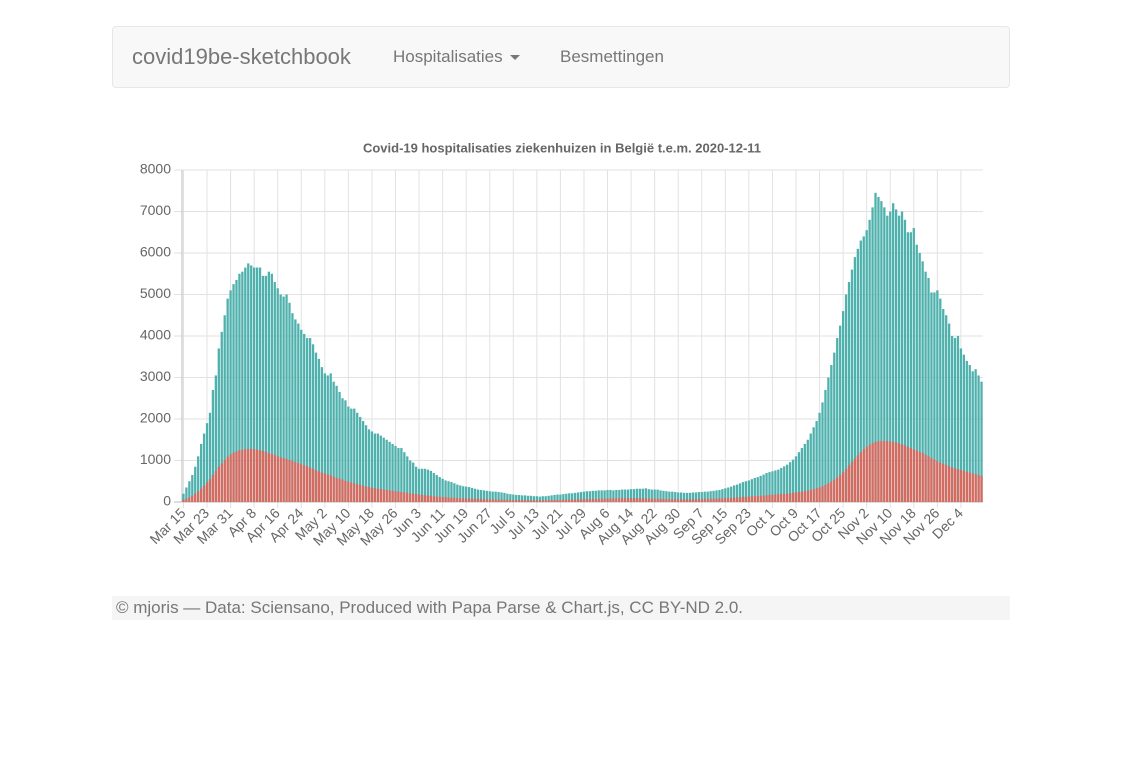 Image resolution: width=1123 pixels, height=777 pixels. What do you see at coordinates (448, 56) in the screenshot?
I see `nav-label: Hospitalisaties` at bounding box center [448, 56].